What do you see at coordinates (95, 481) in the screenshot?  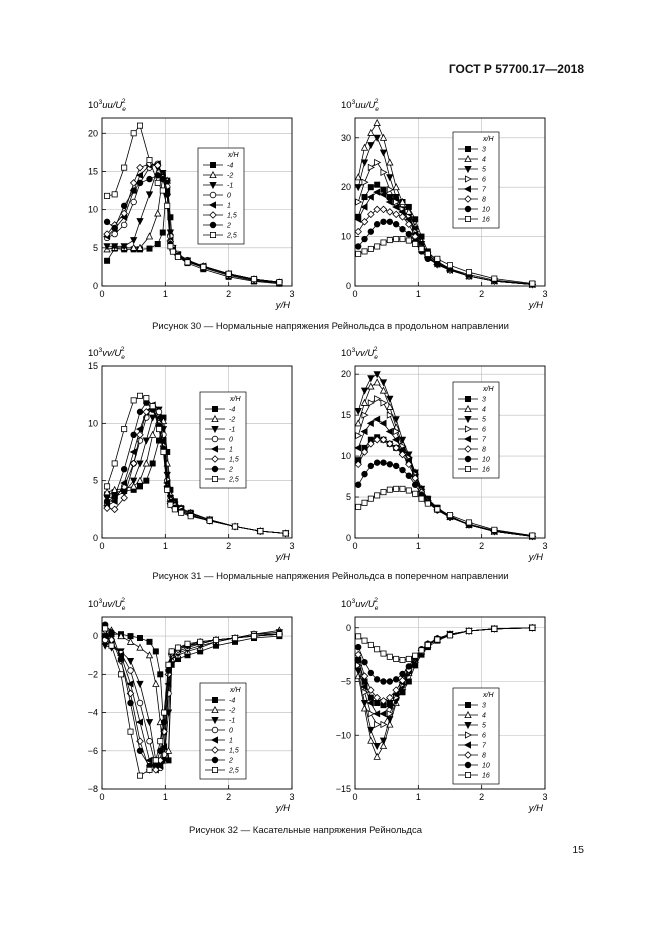 I see `y-tick-label: 5` at bounding box center [95, 481].